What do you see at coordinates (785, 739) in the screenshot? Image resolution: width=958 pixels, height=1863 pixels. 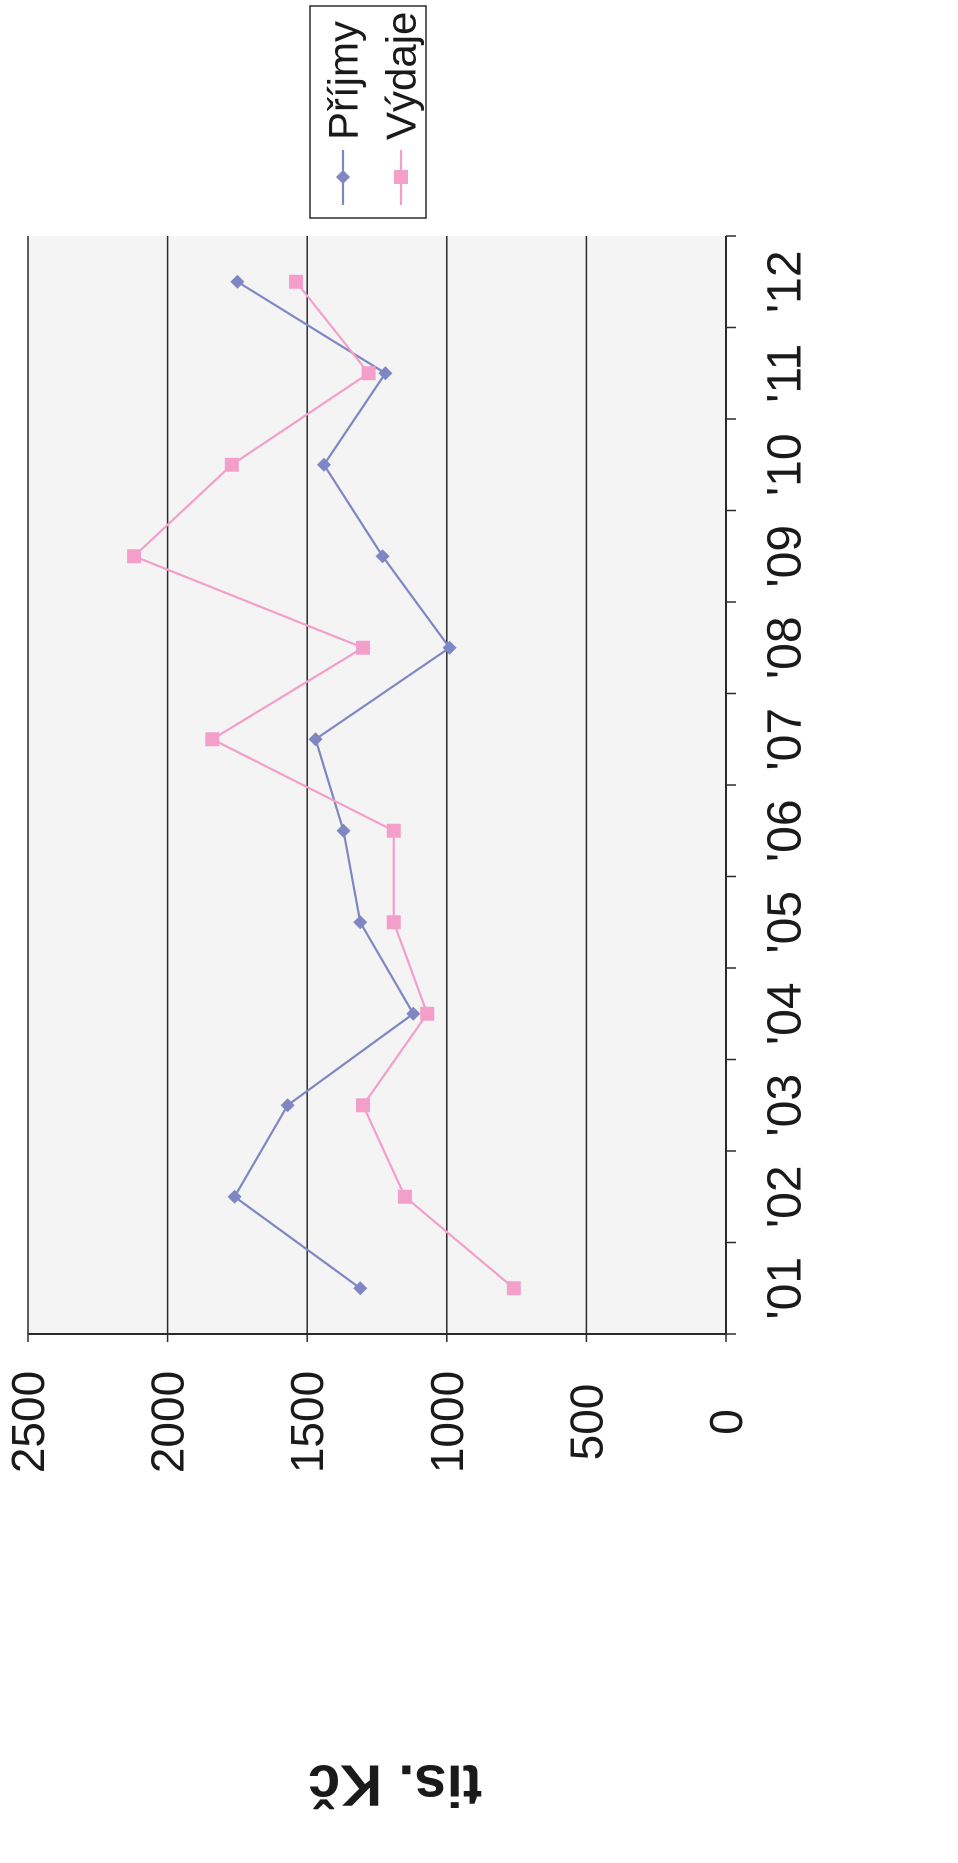 I see `category-tick-label: '07` at bounding box center [785, 739].